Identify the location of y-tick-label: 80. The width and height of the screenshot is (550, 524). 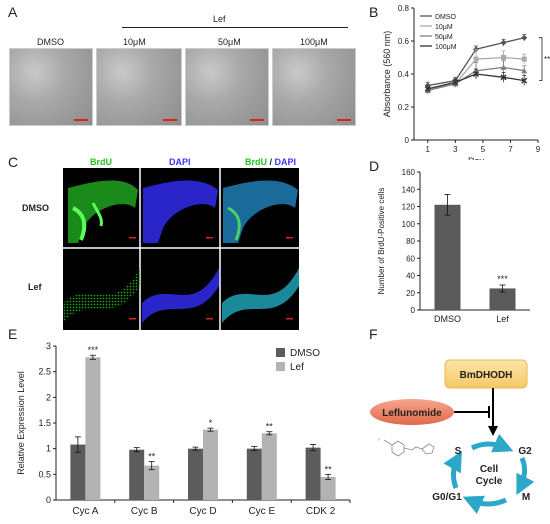
(410, 241).